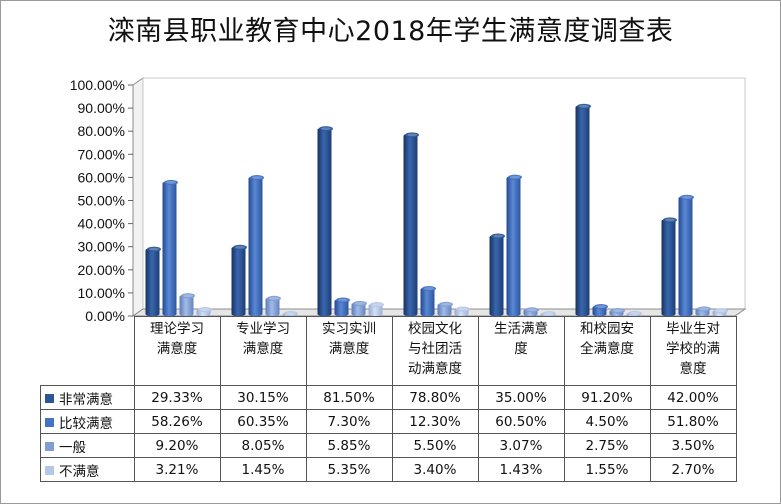  I want to click on x-category-label: 和校园安全满意度, so click(607, 351).